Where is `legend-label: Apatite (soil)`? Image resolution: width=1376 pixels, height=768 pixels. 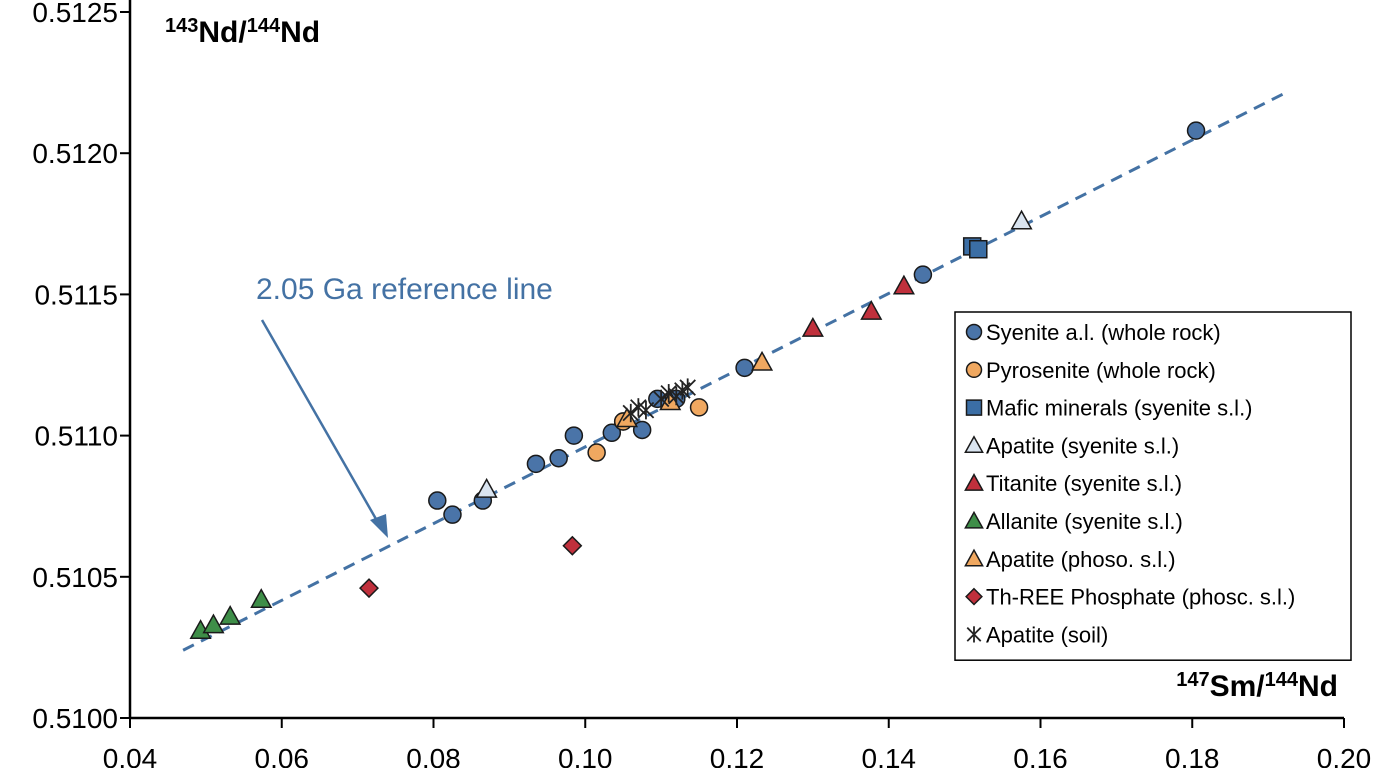
legend-label: Apatite (soil) is located at coordinates (1047, 634).